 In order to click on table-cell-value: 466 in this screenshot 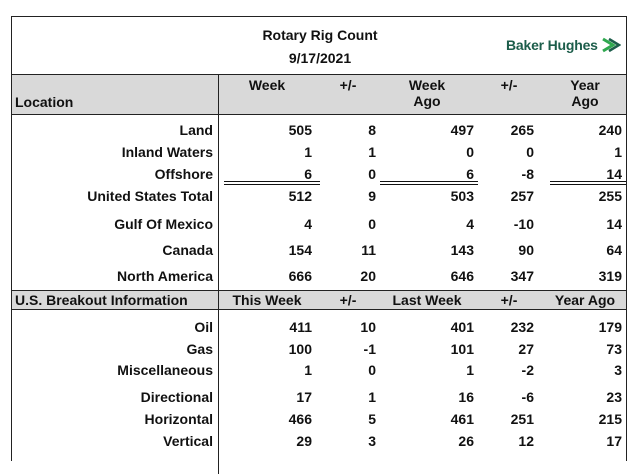, I will do `click(300, 419)`.